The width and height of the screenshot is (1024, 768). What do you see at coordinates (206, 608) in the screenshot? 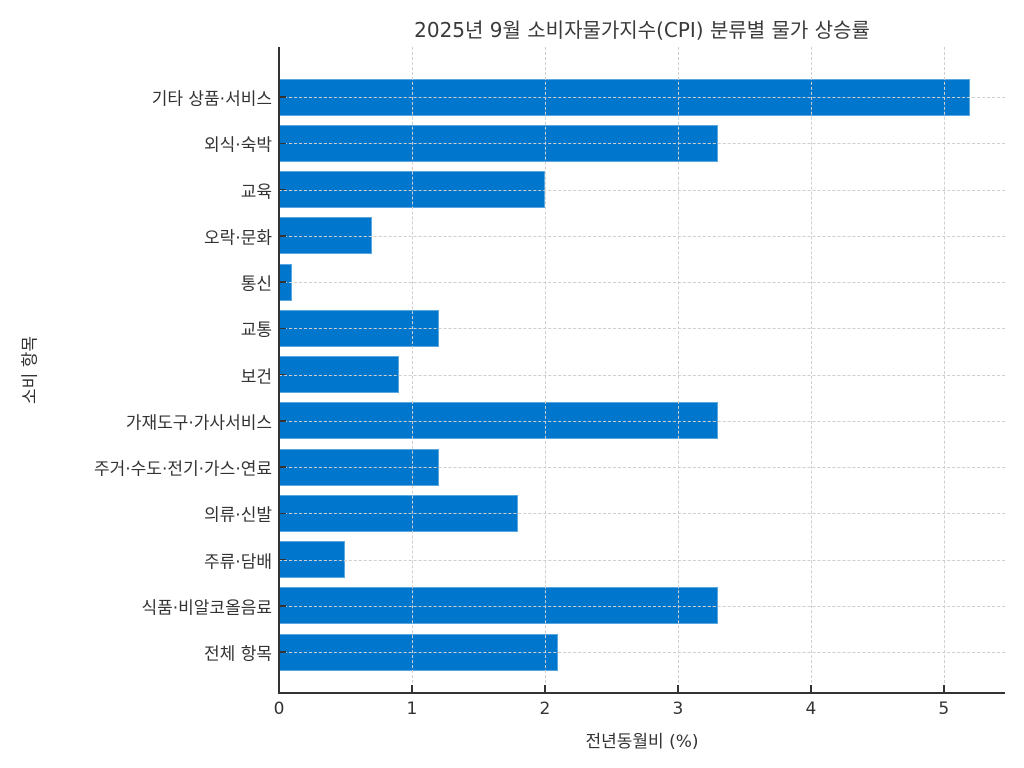
I see `y-tick-label: 식품·비알코올음료` at bounding box center [206, 608].